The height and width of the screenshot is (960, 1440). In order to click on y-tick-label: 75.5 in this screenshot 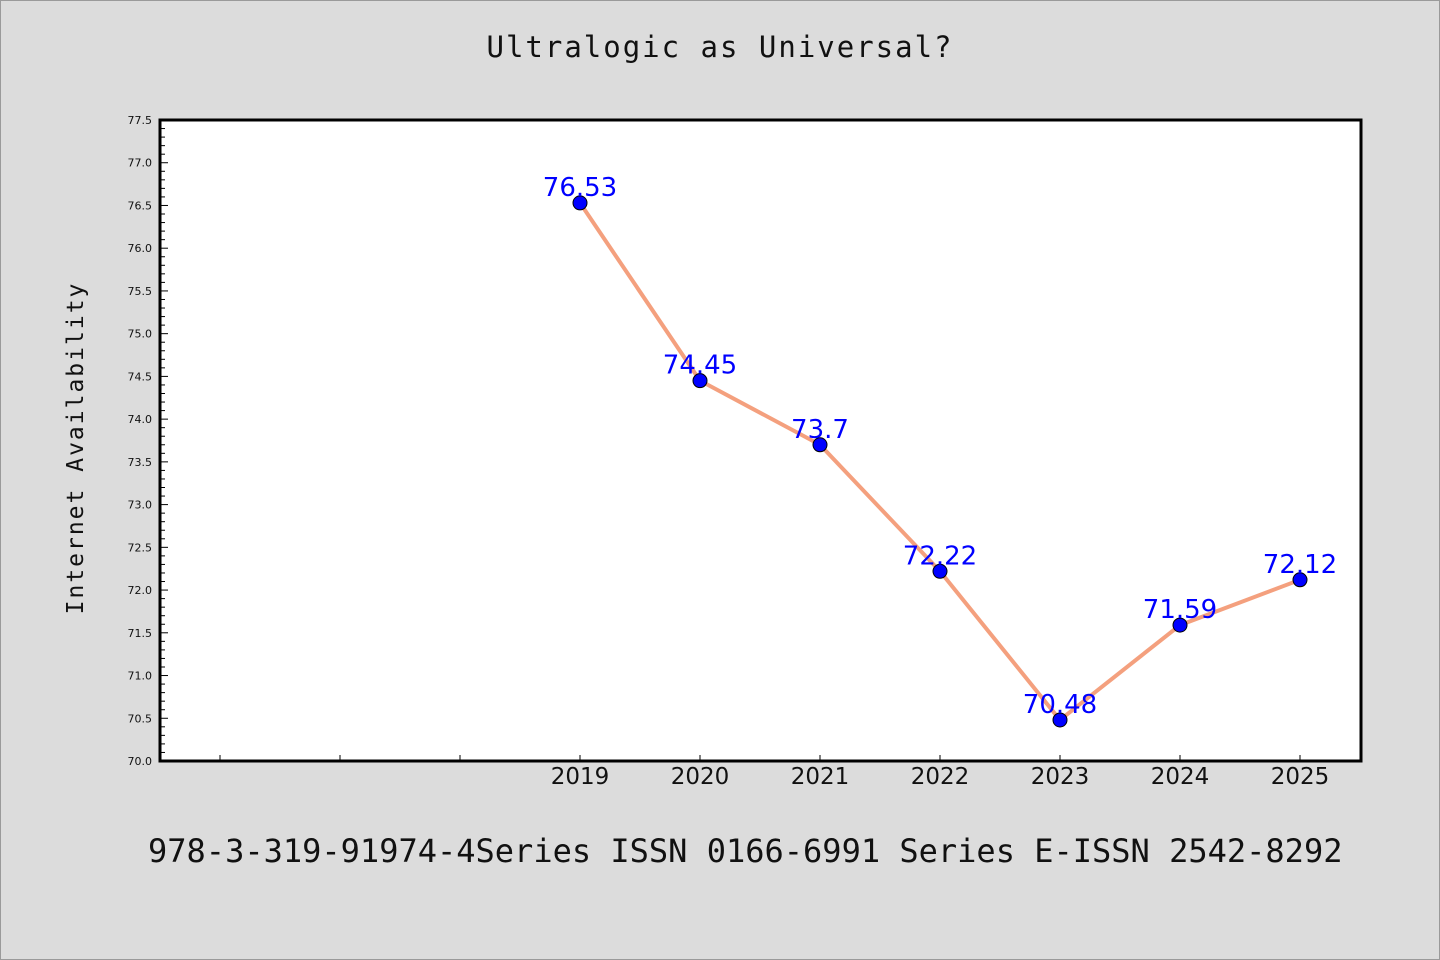, I will do `click(140, 291)`.